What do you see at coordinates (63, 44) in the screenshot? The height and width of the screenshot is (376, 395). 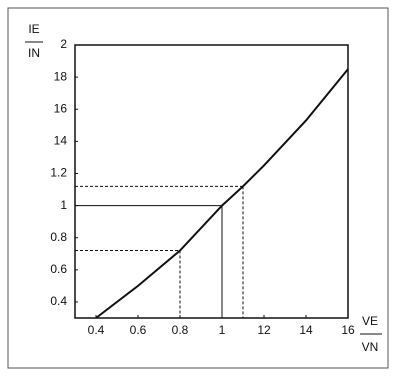 I see `y-tick-label: 2` at bounding box center [63, 44].